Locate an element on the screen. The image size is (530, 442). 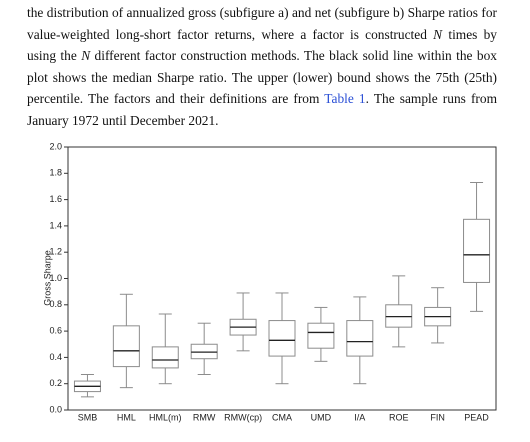
y-tick-label: 2.0 is located at coordinates (55, 146).